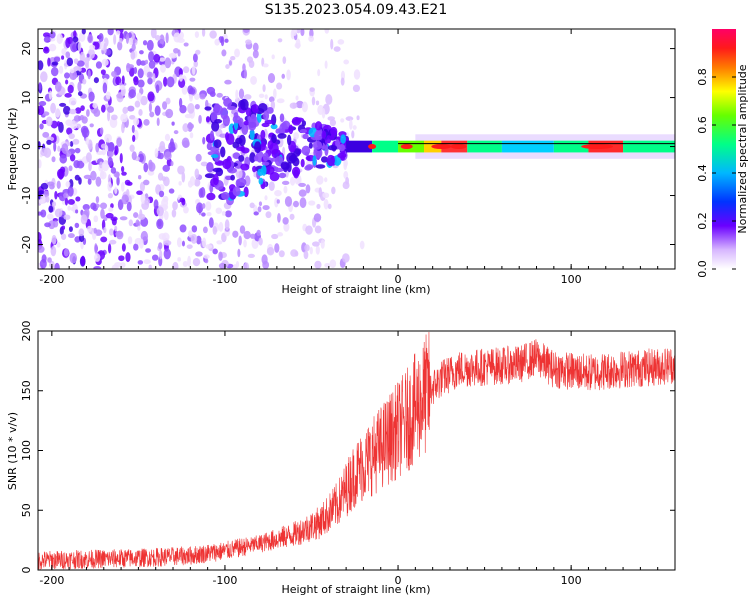  Describe the element at coordinates (724, 149) in the screenshot. I see `colorbar-gradient` at that location.